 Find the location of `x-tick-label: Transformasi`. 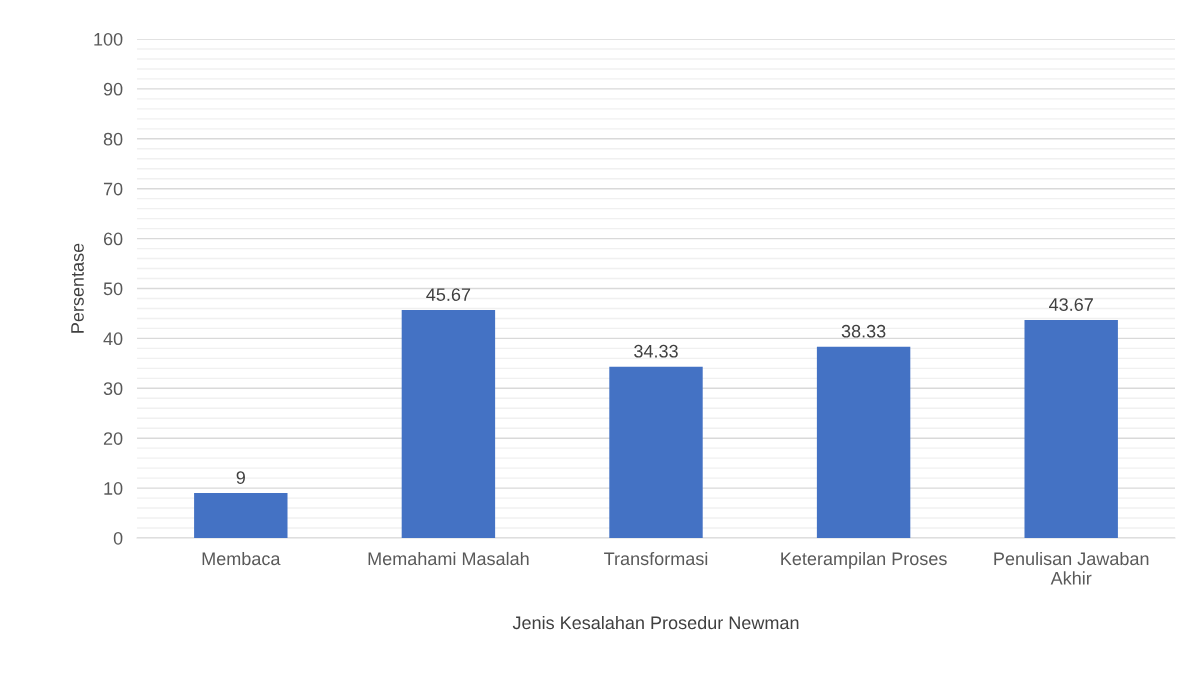

x-tick-label: Transformasi is located at coordinates (656, 558).